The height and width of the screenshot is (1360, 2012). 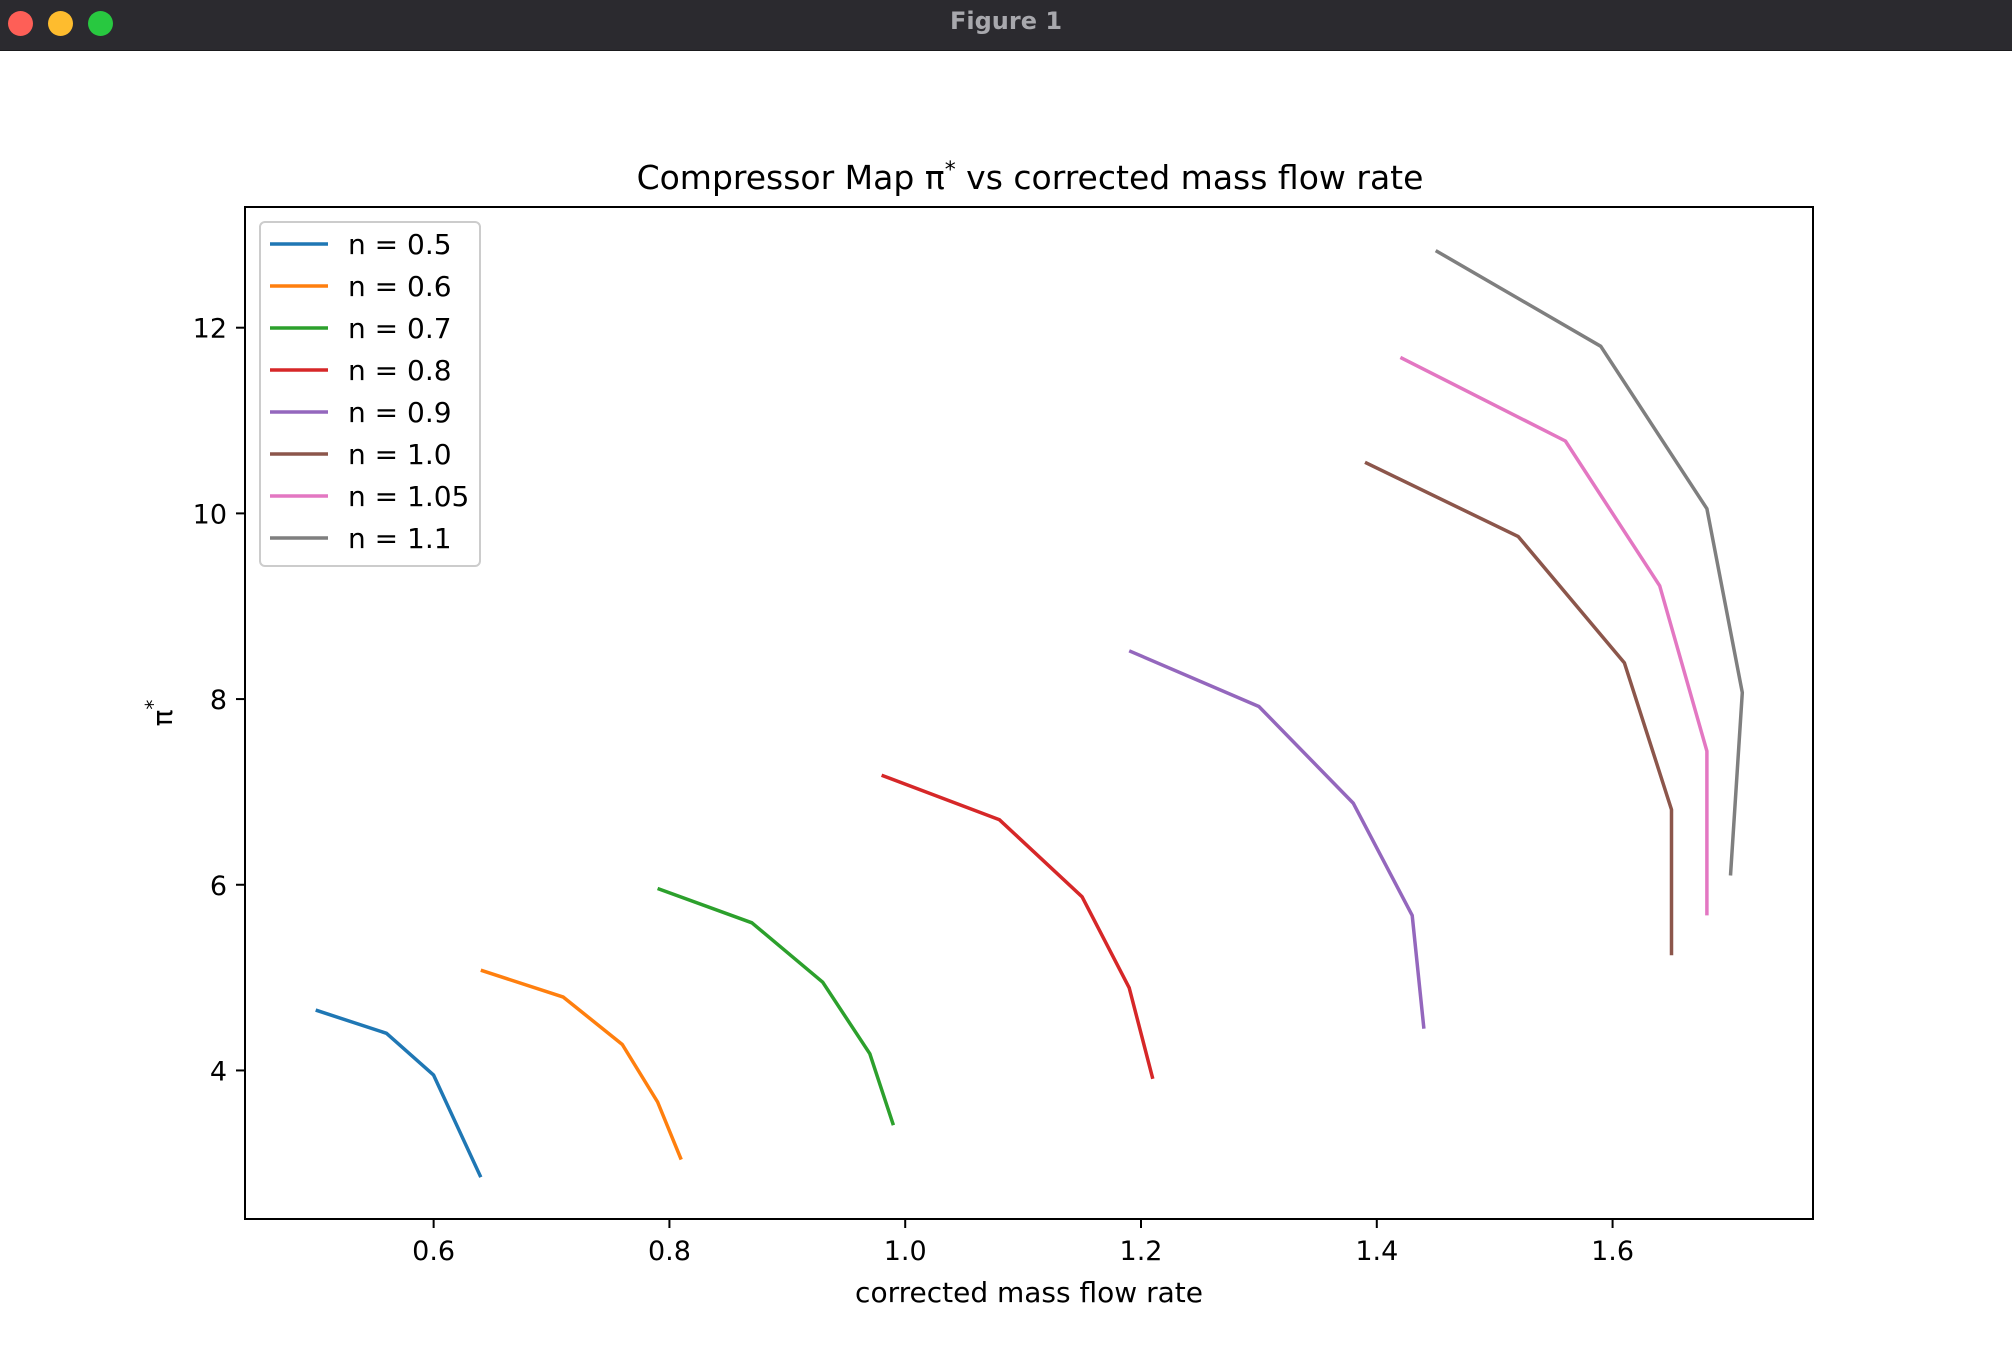 I want to click on window-titlebar: Figure 1, so click(x=1006, y=25).